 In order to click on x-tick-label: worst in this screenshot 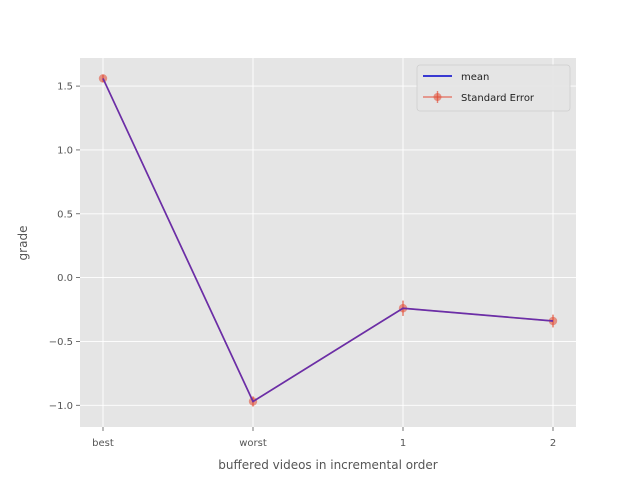, I will do `click(253, 443)`.